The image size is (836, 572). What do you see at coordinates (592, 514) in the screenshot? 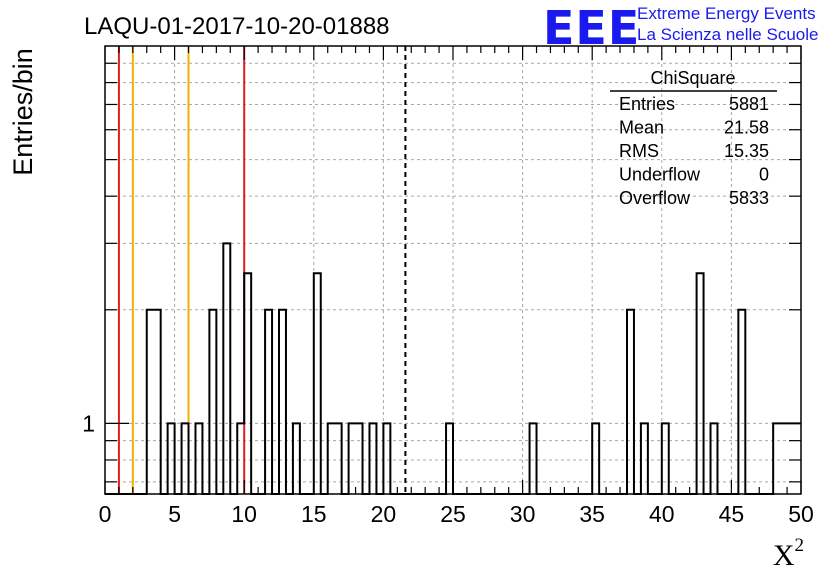
I see `x-tick-label: 35` at bounding box center [592, 514].